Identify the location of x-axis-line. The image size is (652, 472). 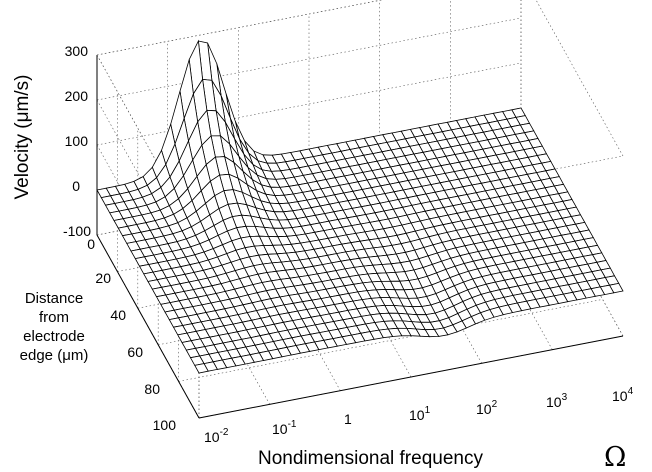
(411, 377).